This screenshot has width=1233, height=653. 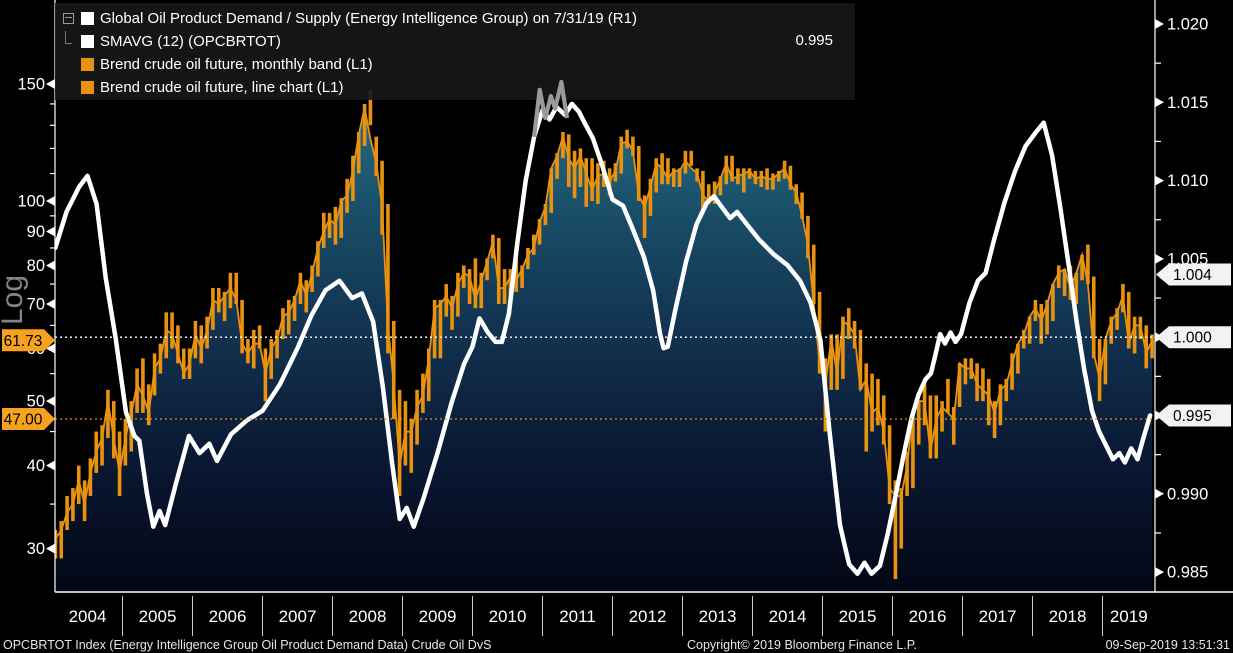 I want to click on svg-text: 1.004, so click(x=1192, y=275).